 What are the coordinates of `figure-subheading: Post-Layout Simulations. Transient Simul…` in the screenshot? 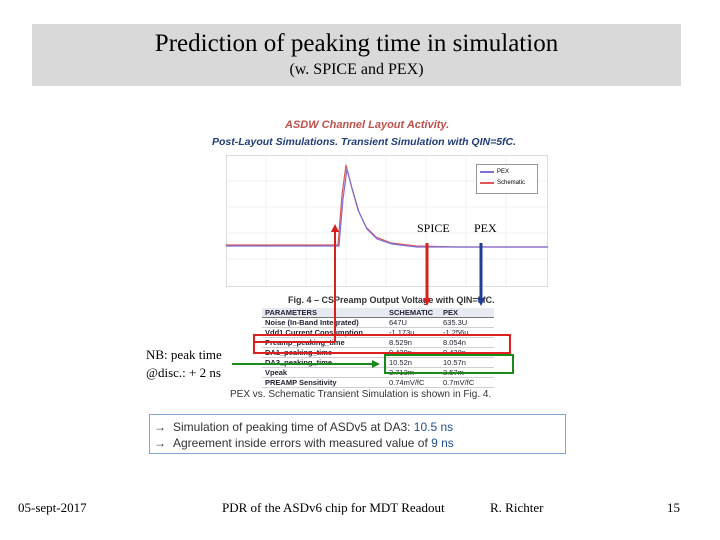 It's located at (364, 142).